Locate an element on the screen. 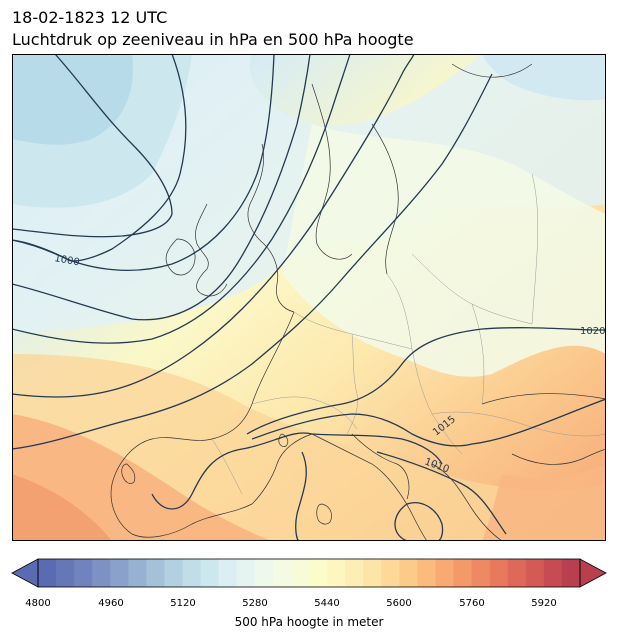  colorbar-tick: 5280 is located at coordinates (255, 603).